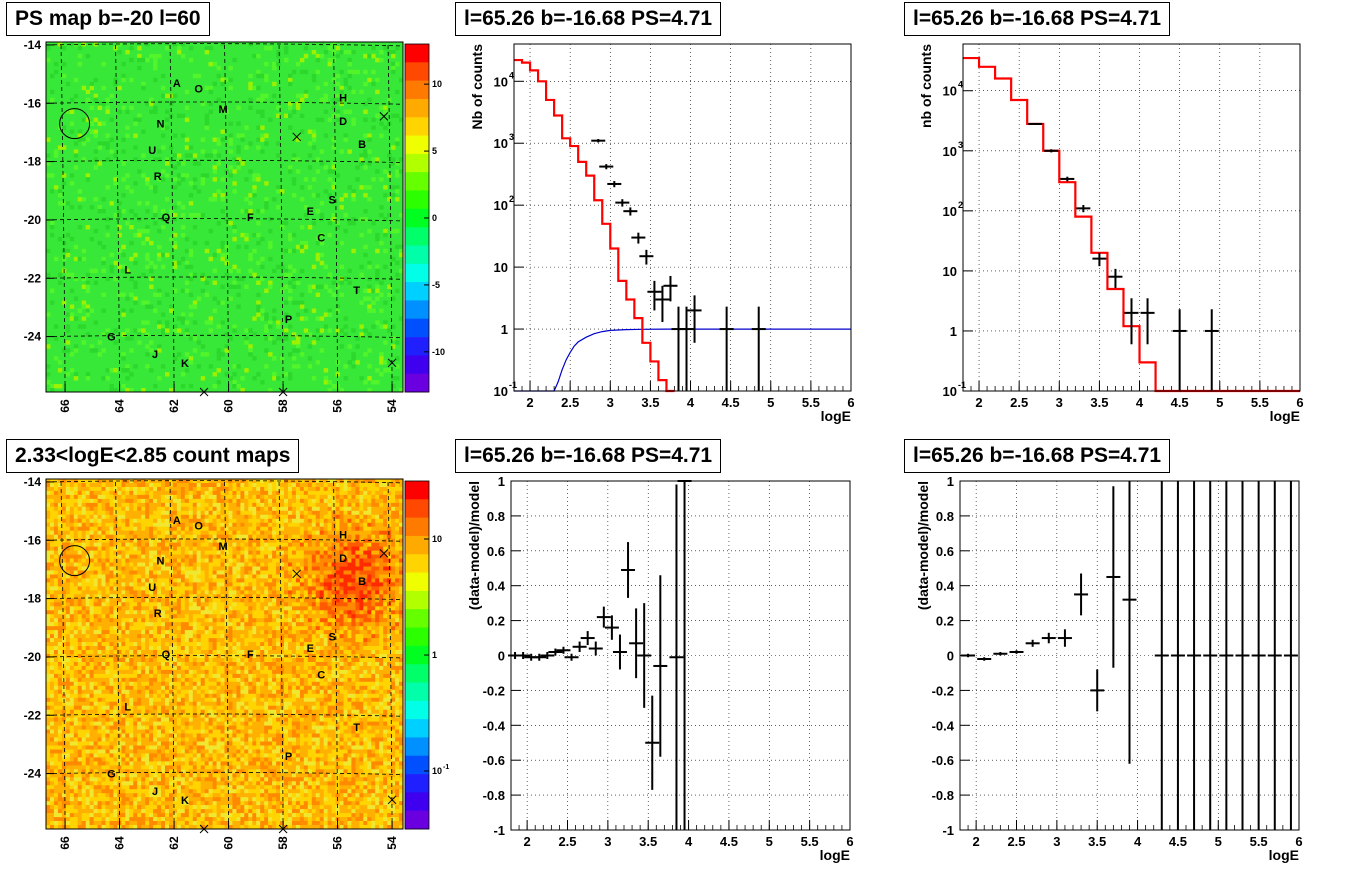 This screenshot has height=875, width=1348. I want to click on source-label: G, so click(111, 338).